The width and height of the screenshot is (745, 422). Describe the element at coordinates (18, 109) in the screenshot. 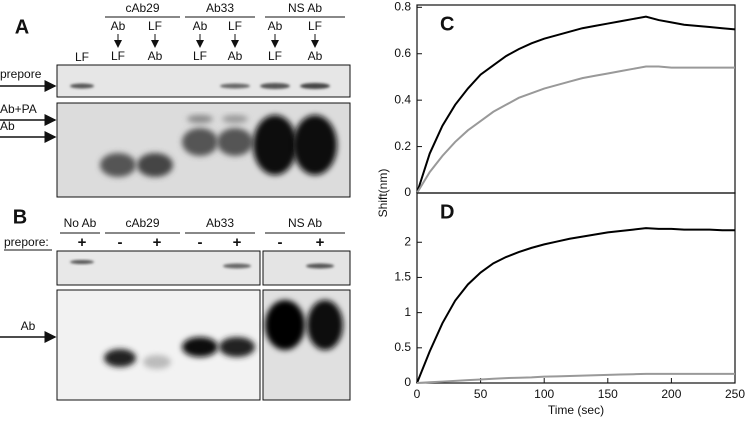

I see `label: Ab+PA` at that location.